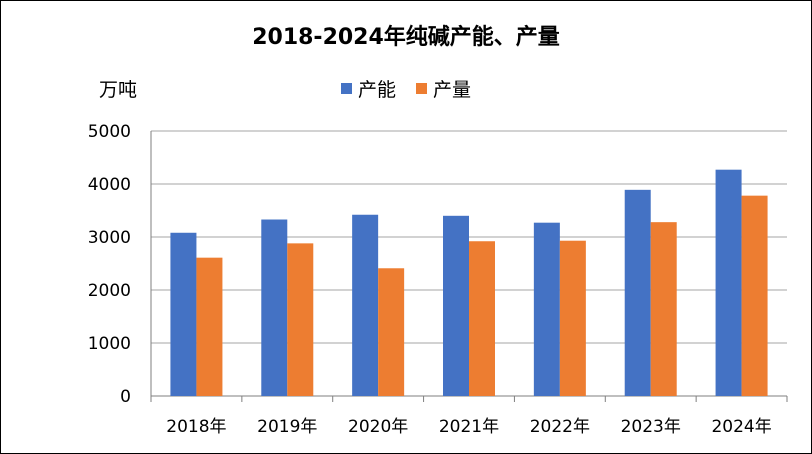  Describe the element at coordinates (274, 307) in the screenshot. I see `bar-capacity-2019年` at that location.